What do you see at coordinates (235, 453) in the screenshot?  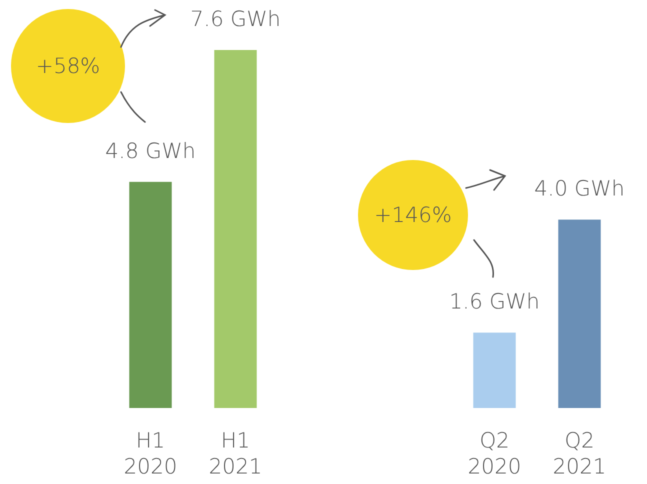 I see `x-tick-label: H1 2021` at bounding box center [235, 453].